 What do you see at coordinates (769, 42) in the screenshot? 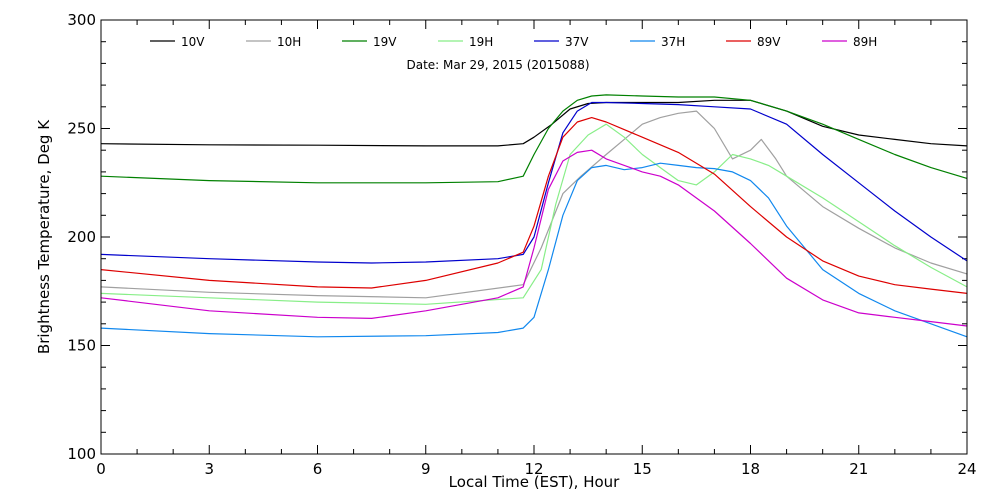
I see `legend-label-89v: 89V` at bounding box center [769, 42].